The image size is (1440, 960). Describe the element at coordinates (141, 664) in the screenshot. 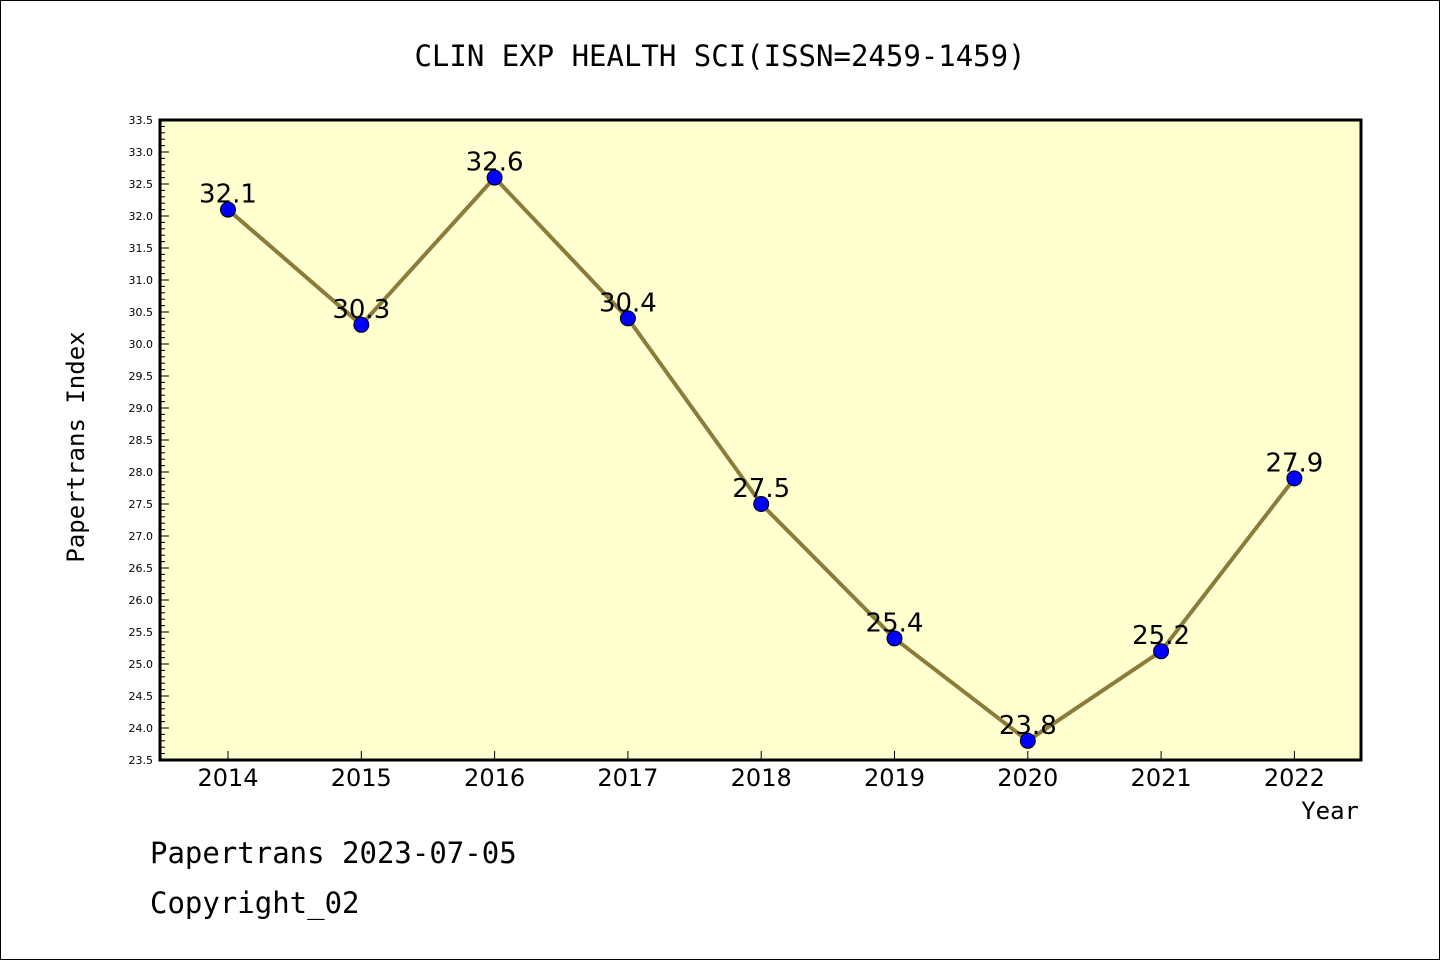

I see `y-tick-label: 25.0` at that location.